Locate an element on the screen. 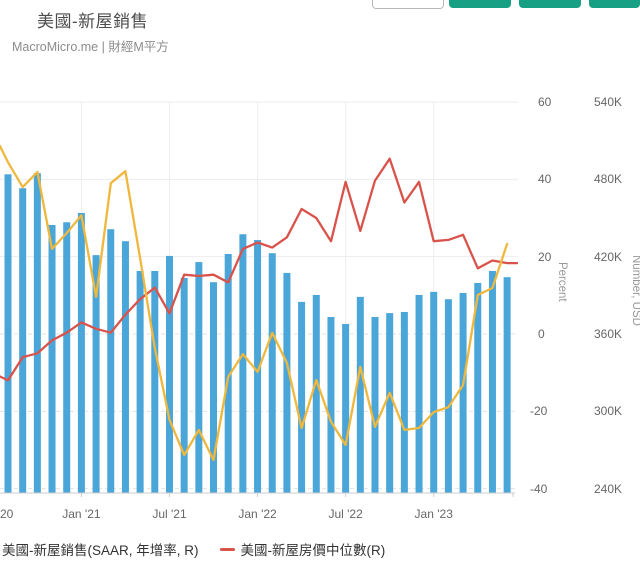  percent-tick-label: 20 is located at coordinates (545, 257).